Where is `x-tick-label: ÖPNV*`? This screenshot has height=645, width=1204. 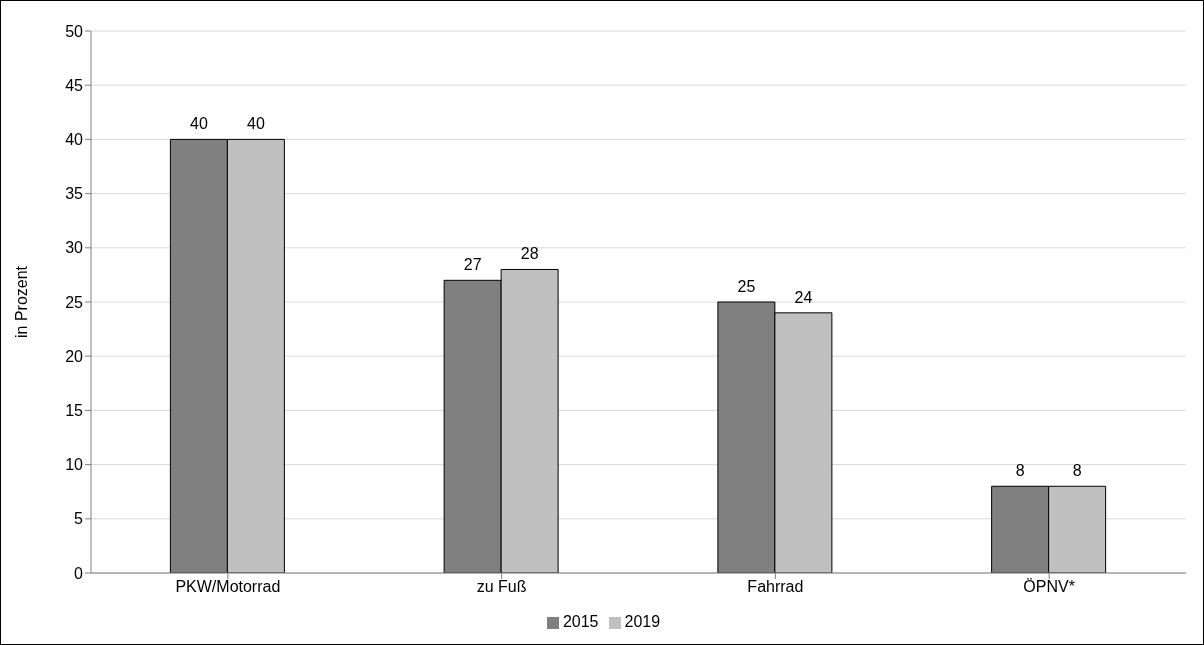 x-tick-label: ÖPNV* is located at coordinates (1049, 587).